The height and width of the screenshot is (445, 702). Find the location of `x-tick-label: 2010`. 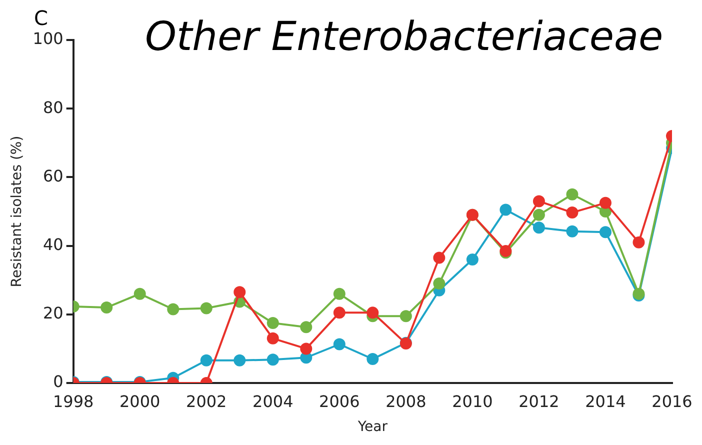

x-tick-label: 2010 is located at coordinates (472, 401).